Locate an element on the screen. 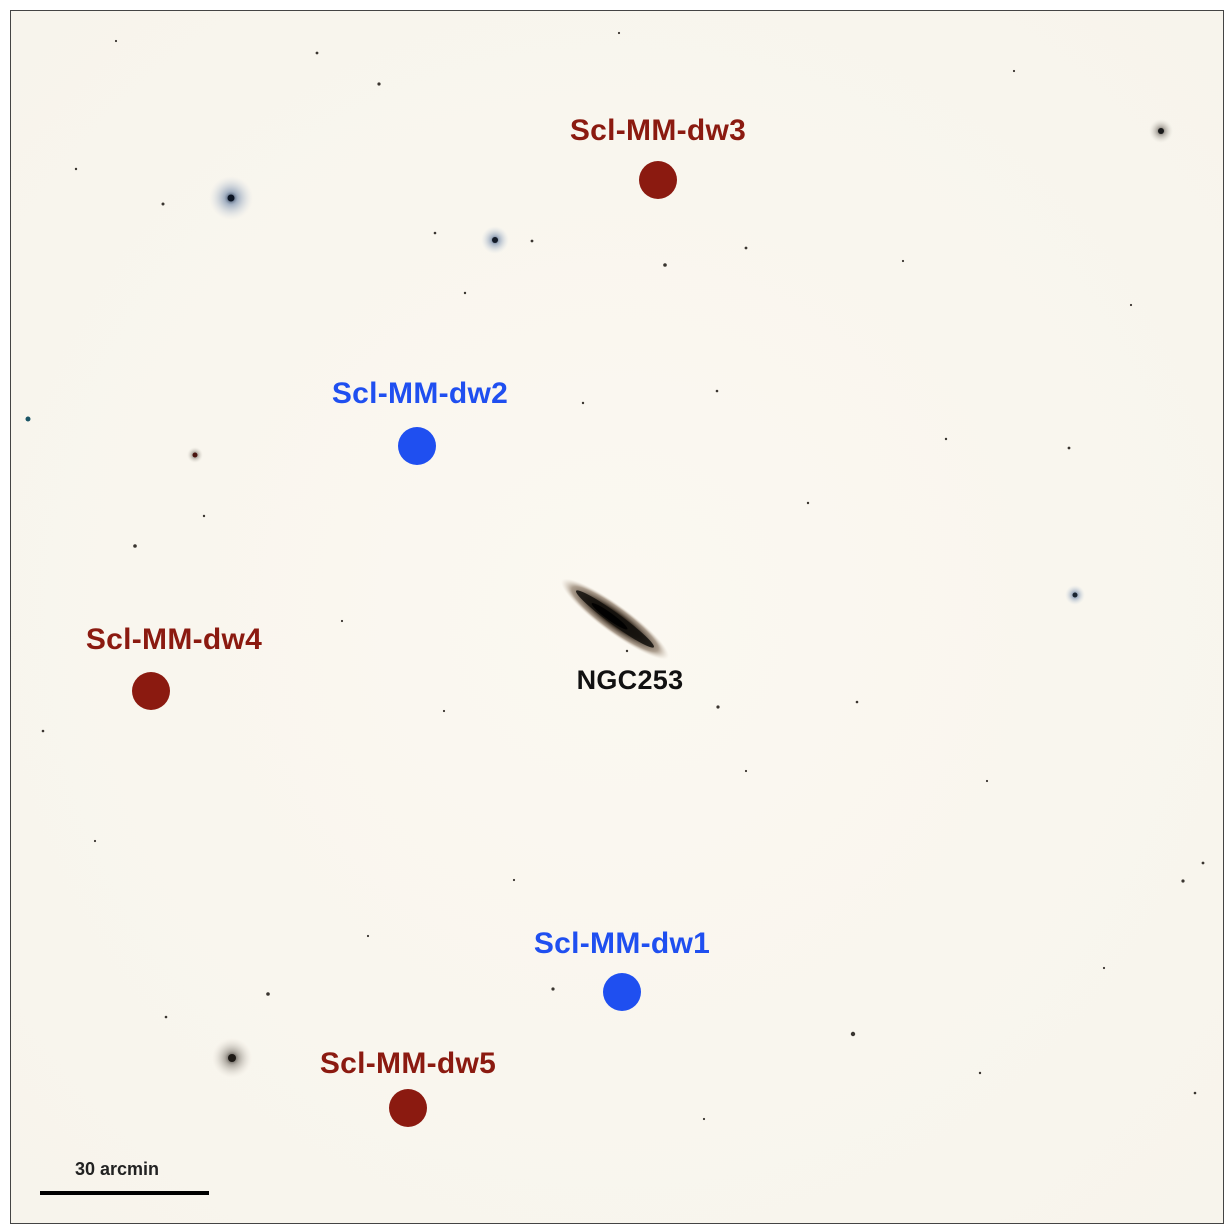 The image size is (1228, 1228). galaxy-label: NGC253 is located at coordinates (630, 680).